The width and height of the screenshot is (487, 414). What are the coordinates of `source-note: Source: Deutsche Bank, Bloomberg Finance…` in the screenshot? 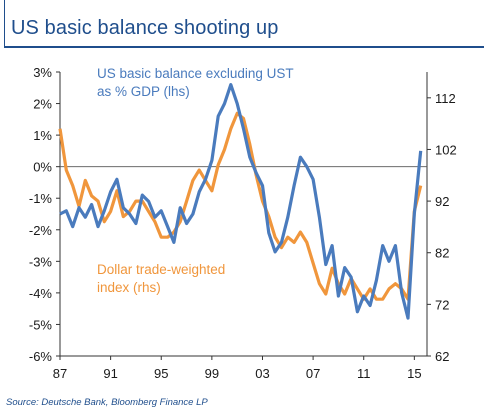 It's located at (107, 402).